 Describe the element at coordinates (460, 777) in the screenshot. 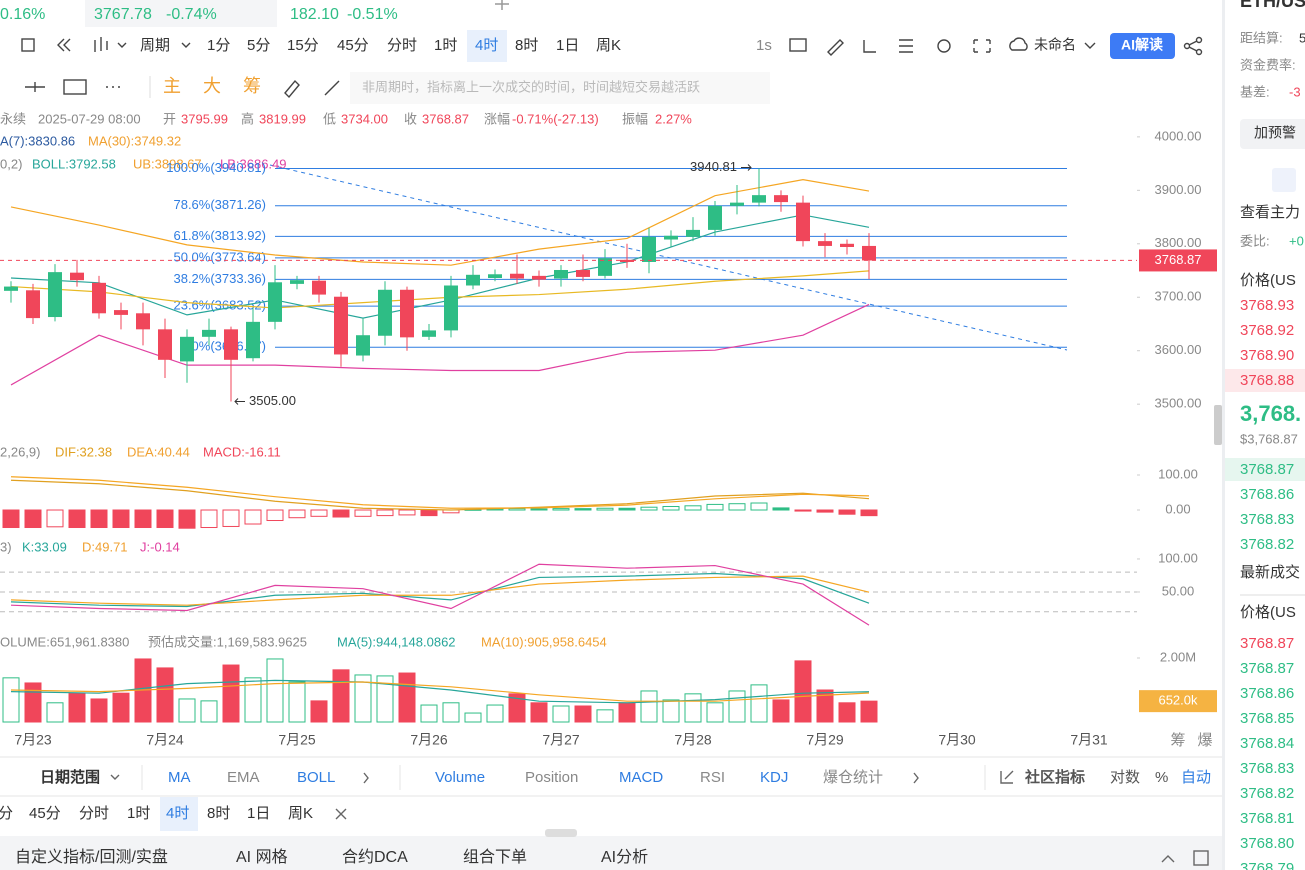

I see `sub-indicator: Volume` at that location.